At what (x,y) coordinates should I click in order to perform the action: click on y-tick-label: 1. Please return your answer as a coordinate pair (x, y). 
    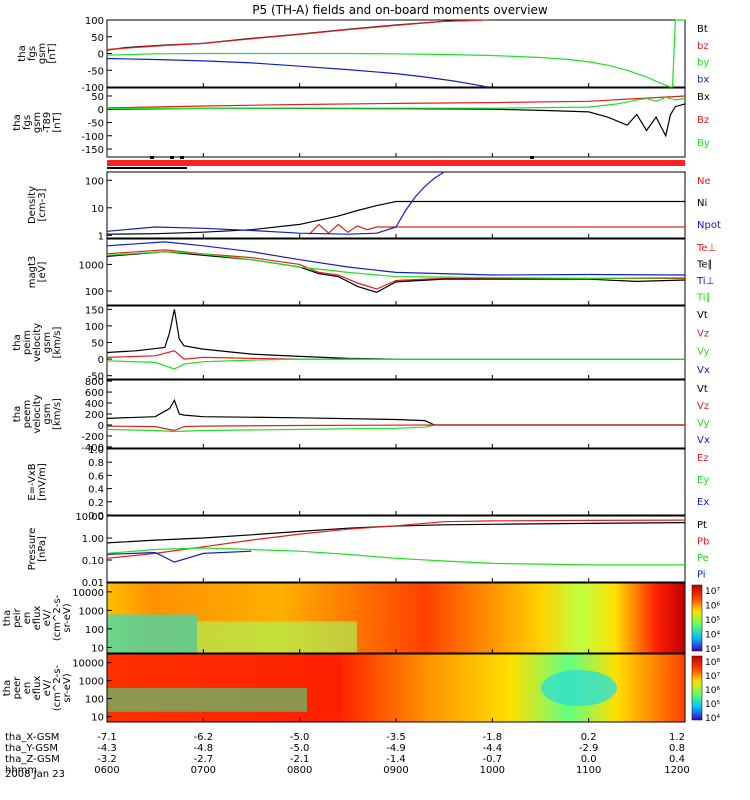
    Looking at the image, I should click on (101, 236).